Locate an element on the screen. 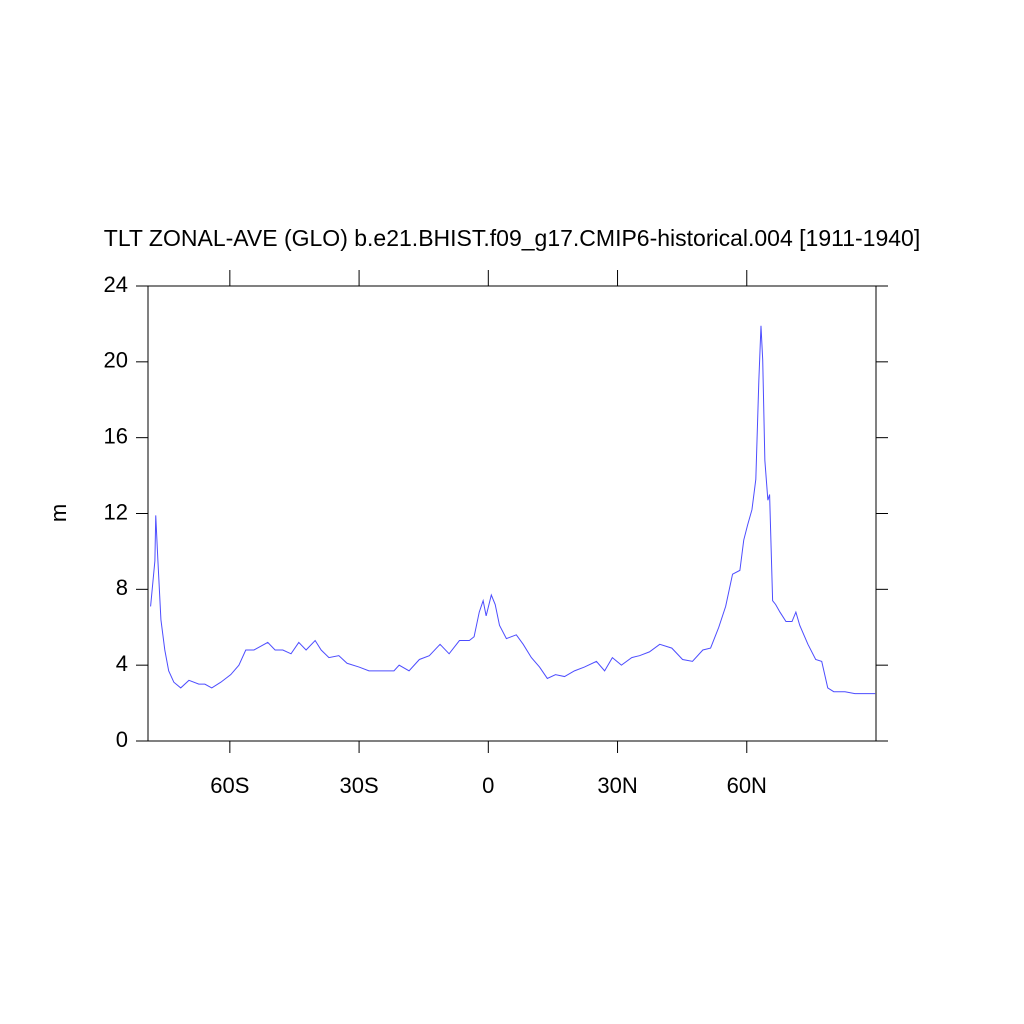 This screenshot has width=1024, height=1024. y-tick-label: 12 is located at coordinates (116, 511).